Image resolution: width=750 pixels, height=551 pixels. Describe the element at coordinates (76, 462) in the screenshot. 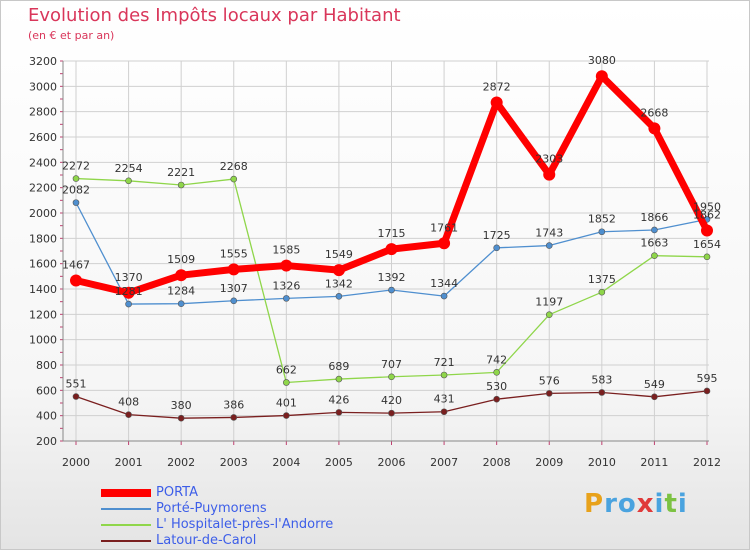

I see `x-tick-label: 2000` at that location.